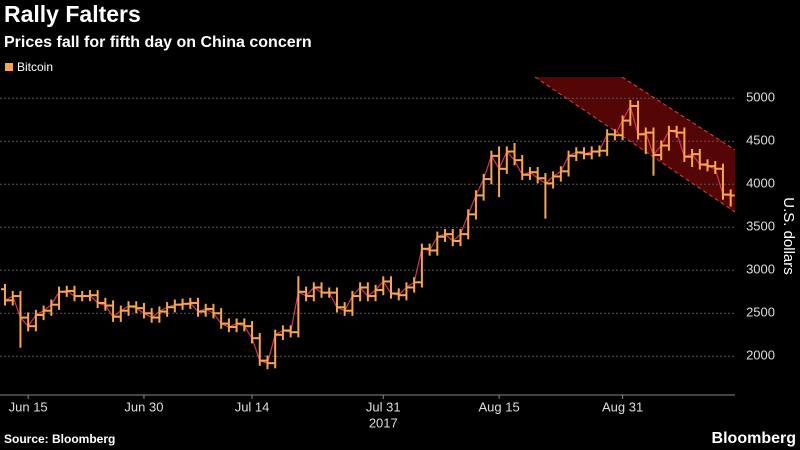  Describe the element at coordinates (143, 406) in the screenshot. I see `x-tick-label: Jun 30` at that location.